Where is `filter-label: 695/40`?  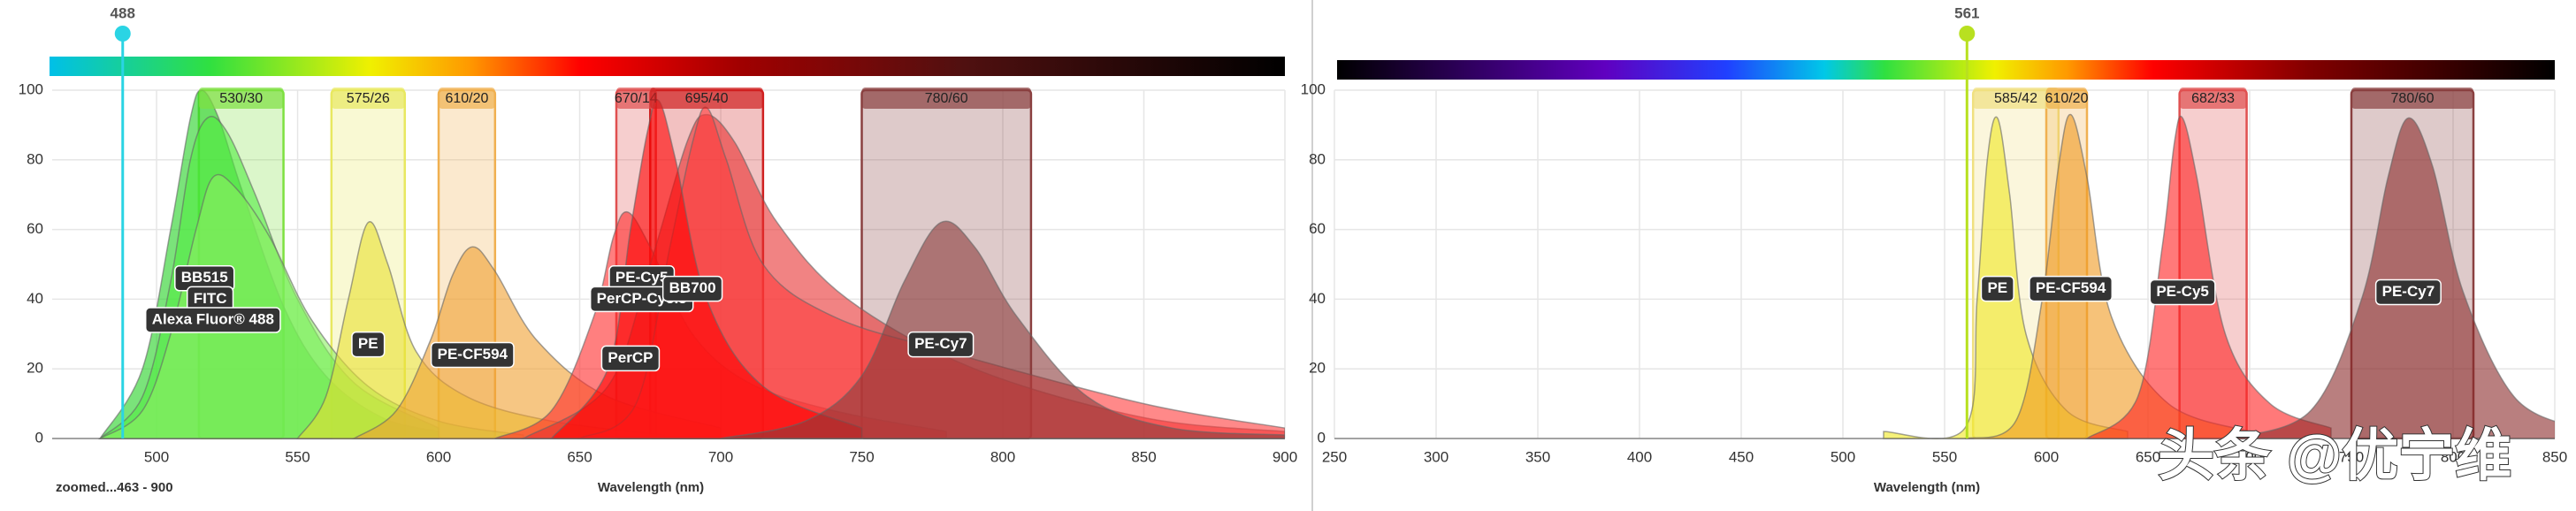 filter-label: 695/40 is located at coordinates (707, 98).